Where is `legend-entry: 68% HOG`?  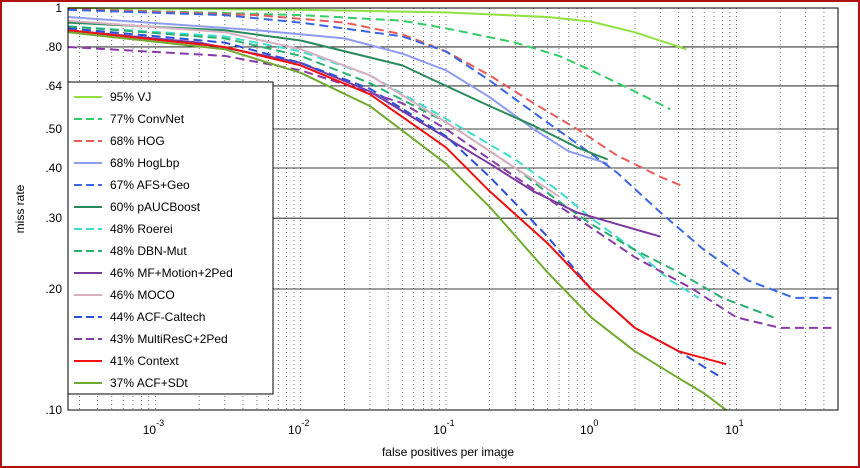 legend-entry: 68% HOG is located at coordinates (137, 141).